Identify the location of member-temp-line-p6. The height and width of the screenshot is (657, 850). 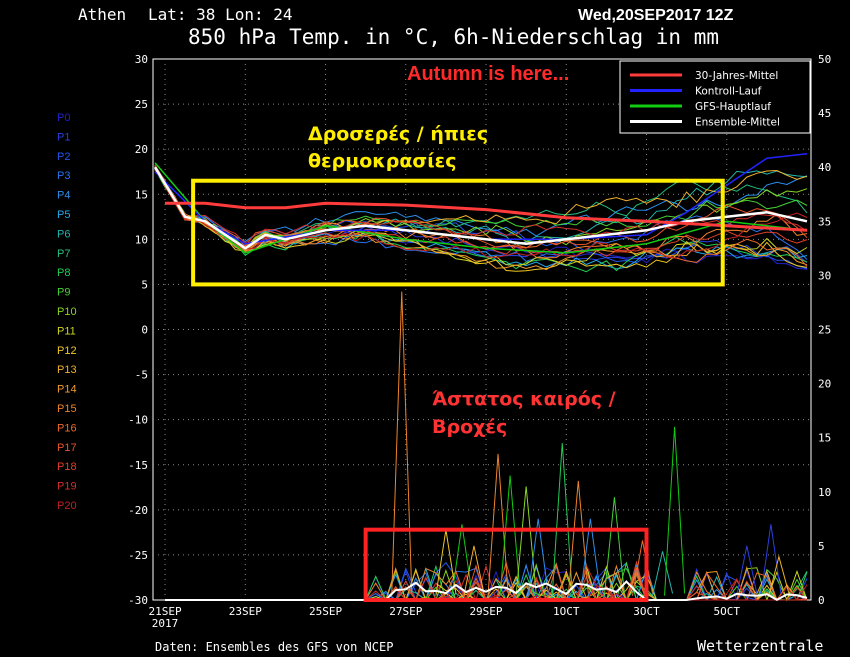
(481, 209).